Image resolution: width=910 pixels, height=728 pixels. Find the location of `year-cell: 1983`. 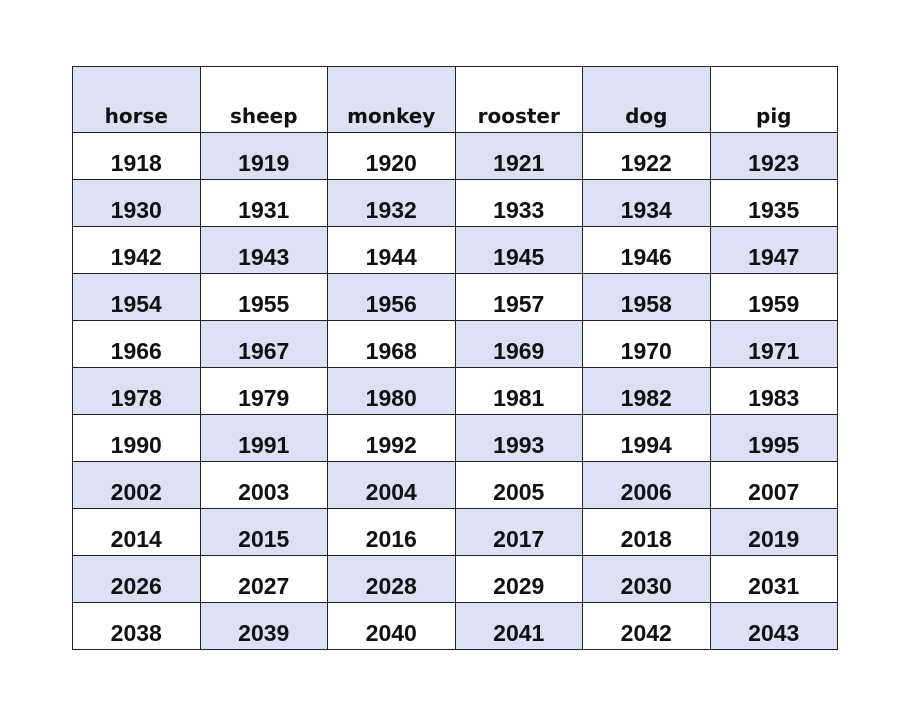

year-cell: 1983 is located at coordinates (773, 391).